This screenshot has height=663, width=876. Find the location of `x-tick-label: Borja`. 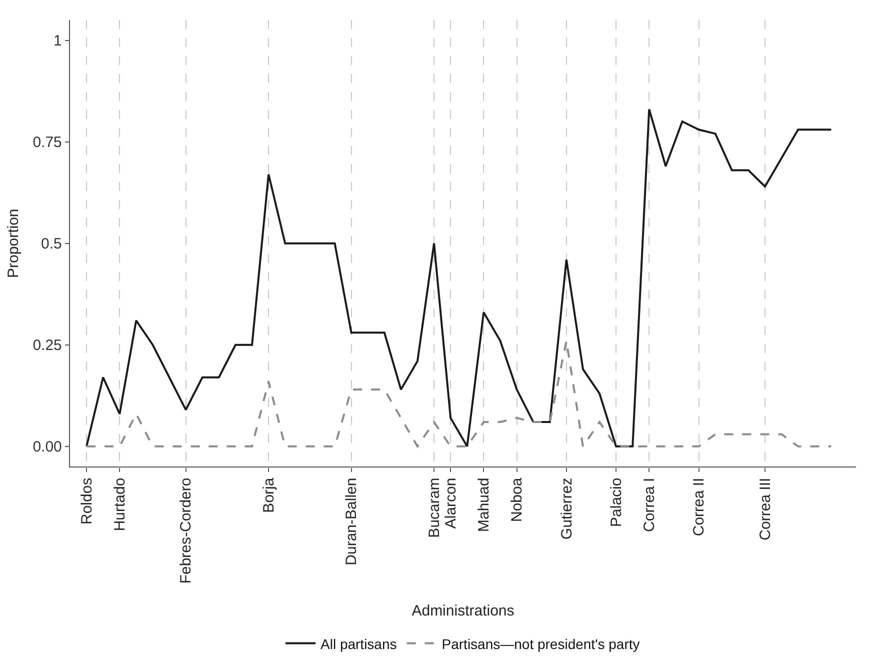

x-tick-label: Borja is located at coordinates (269, 495).